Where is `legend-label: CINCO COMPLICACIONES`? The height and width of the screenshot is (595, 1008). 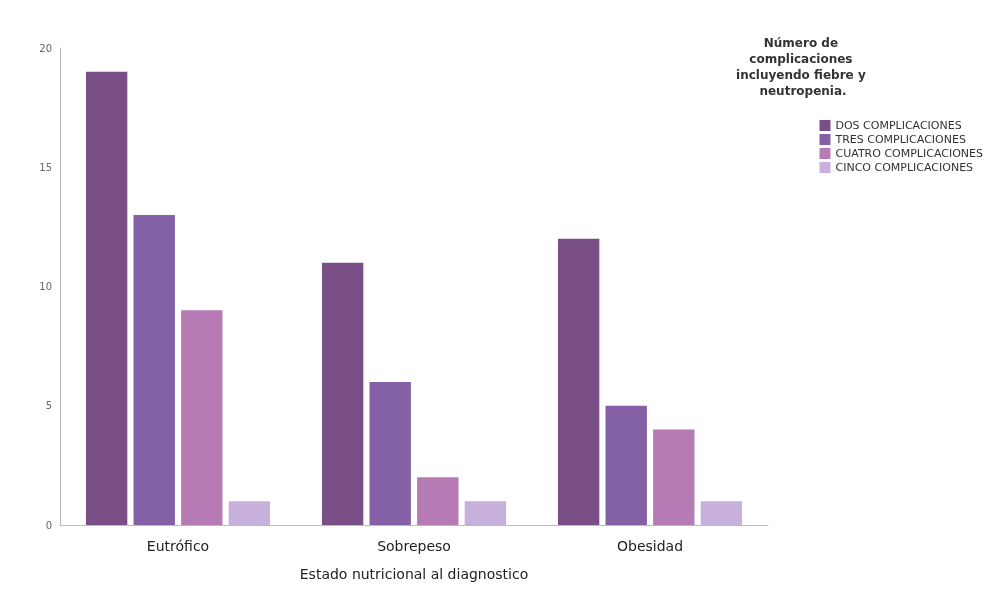
legend-label: CINCO COMPLICACIONES is located at coordinates (904, 167).